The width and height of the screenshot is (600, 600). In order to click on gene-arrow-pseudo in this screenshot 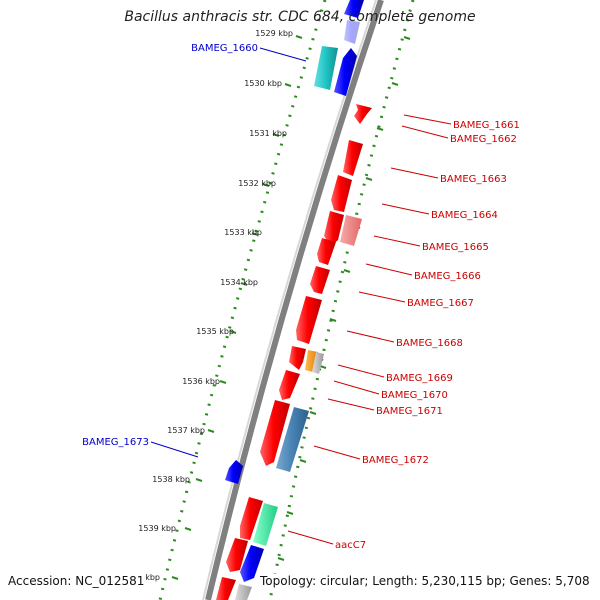, I will do `click(351, 230)`.